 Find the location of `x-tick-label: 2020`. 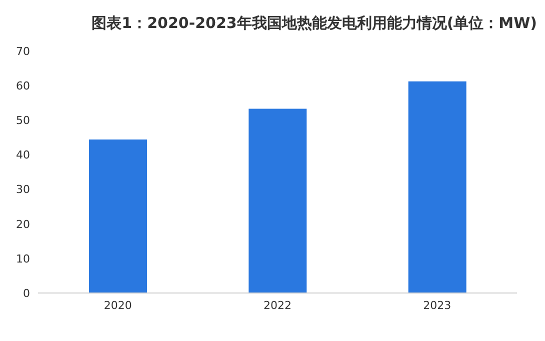

x-tick-label: 2020 is located at coordinates (118, 305).